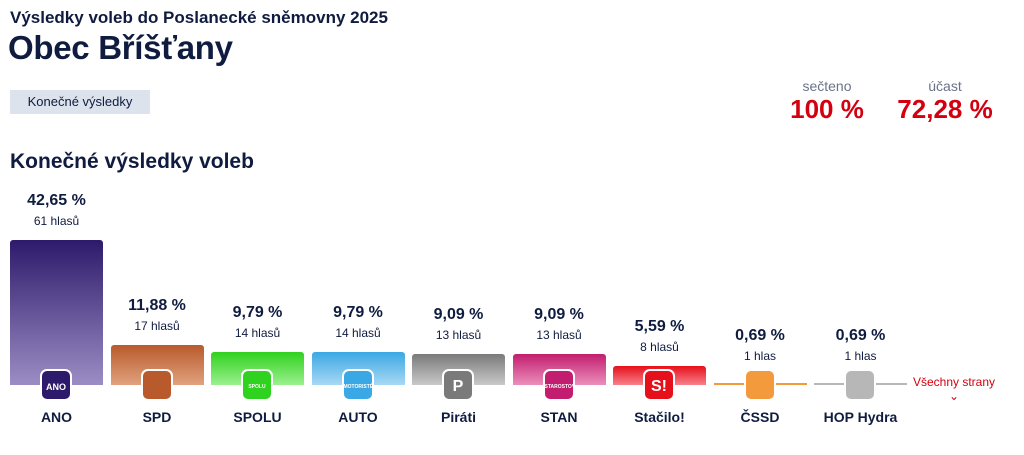 This screenshot has width=1024, height=455. What do you see at coordinates (358, 417) in the screenshot?
I see `party-name: AUTO` at bounding box center [358, 417].